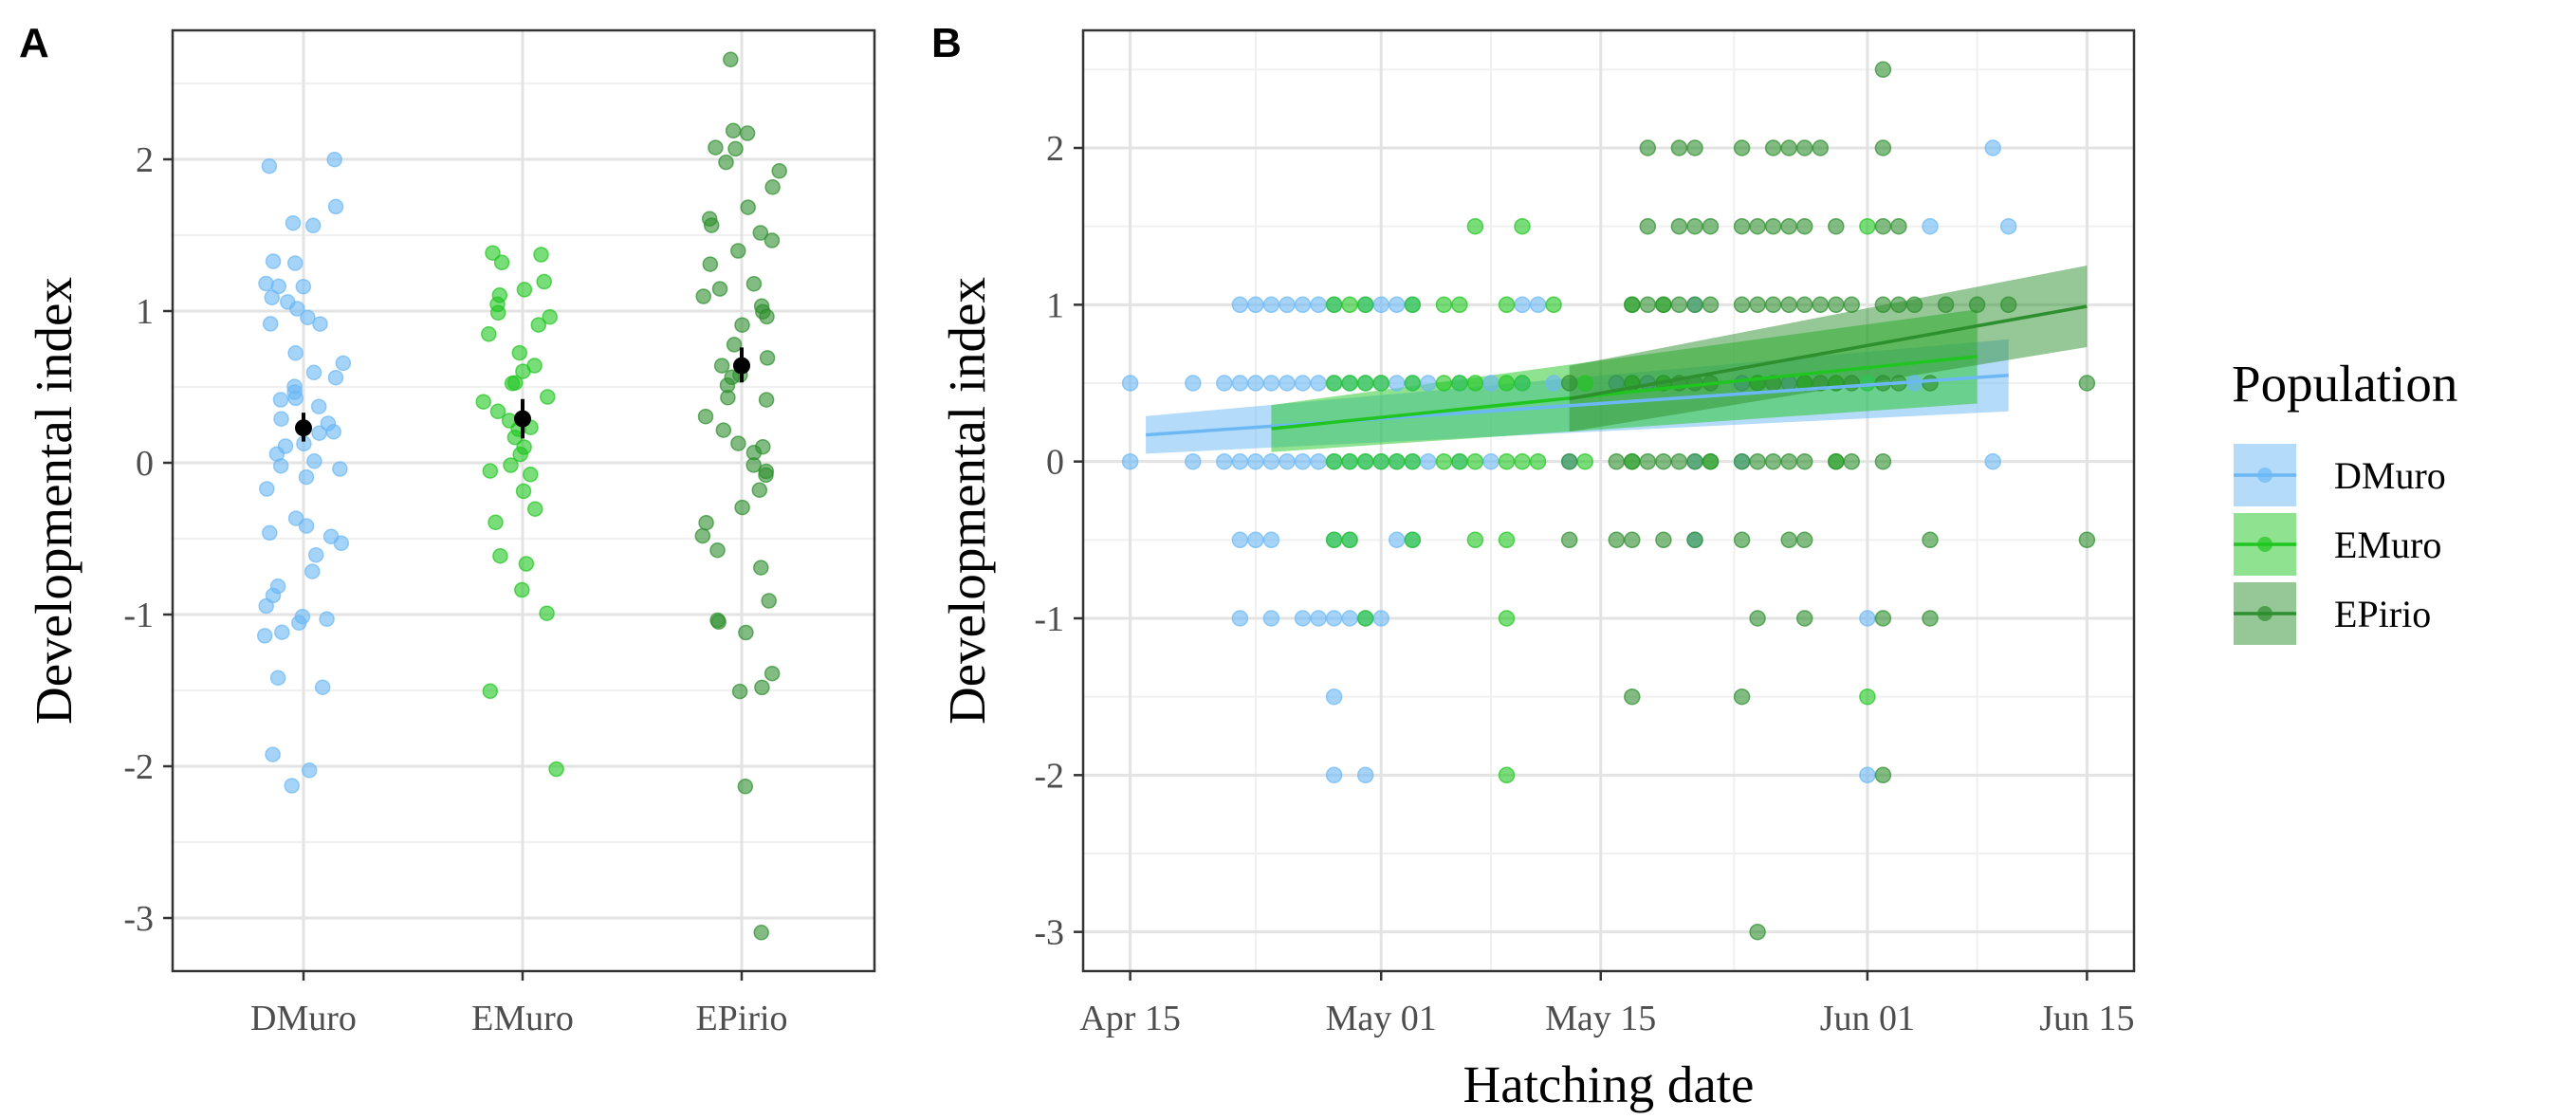 The image size is (2576, 1120). Describe the element at coordinates (145, 160) in the screenshot. I see `y-tick-label: 2` at that location.